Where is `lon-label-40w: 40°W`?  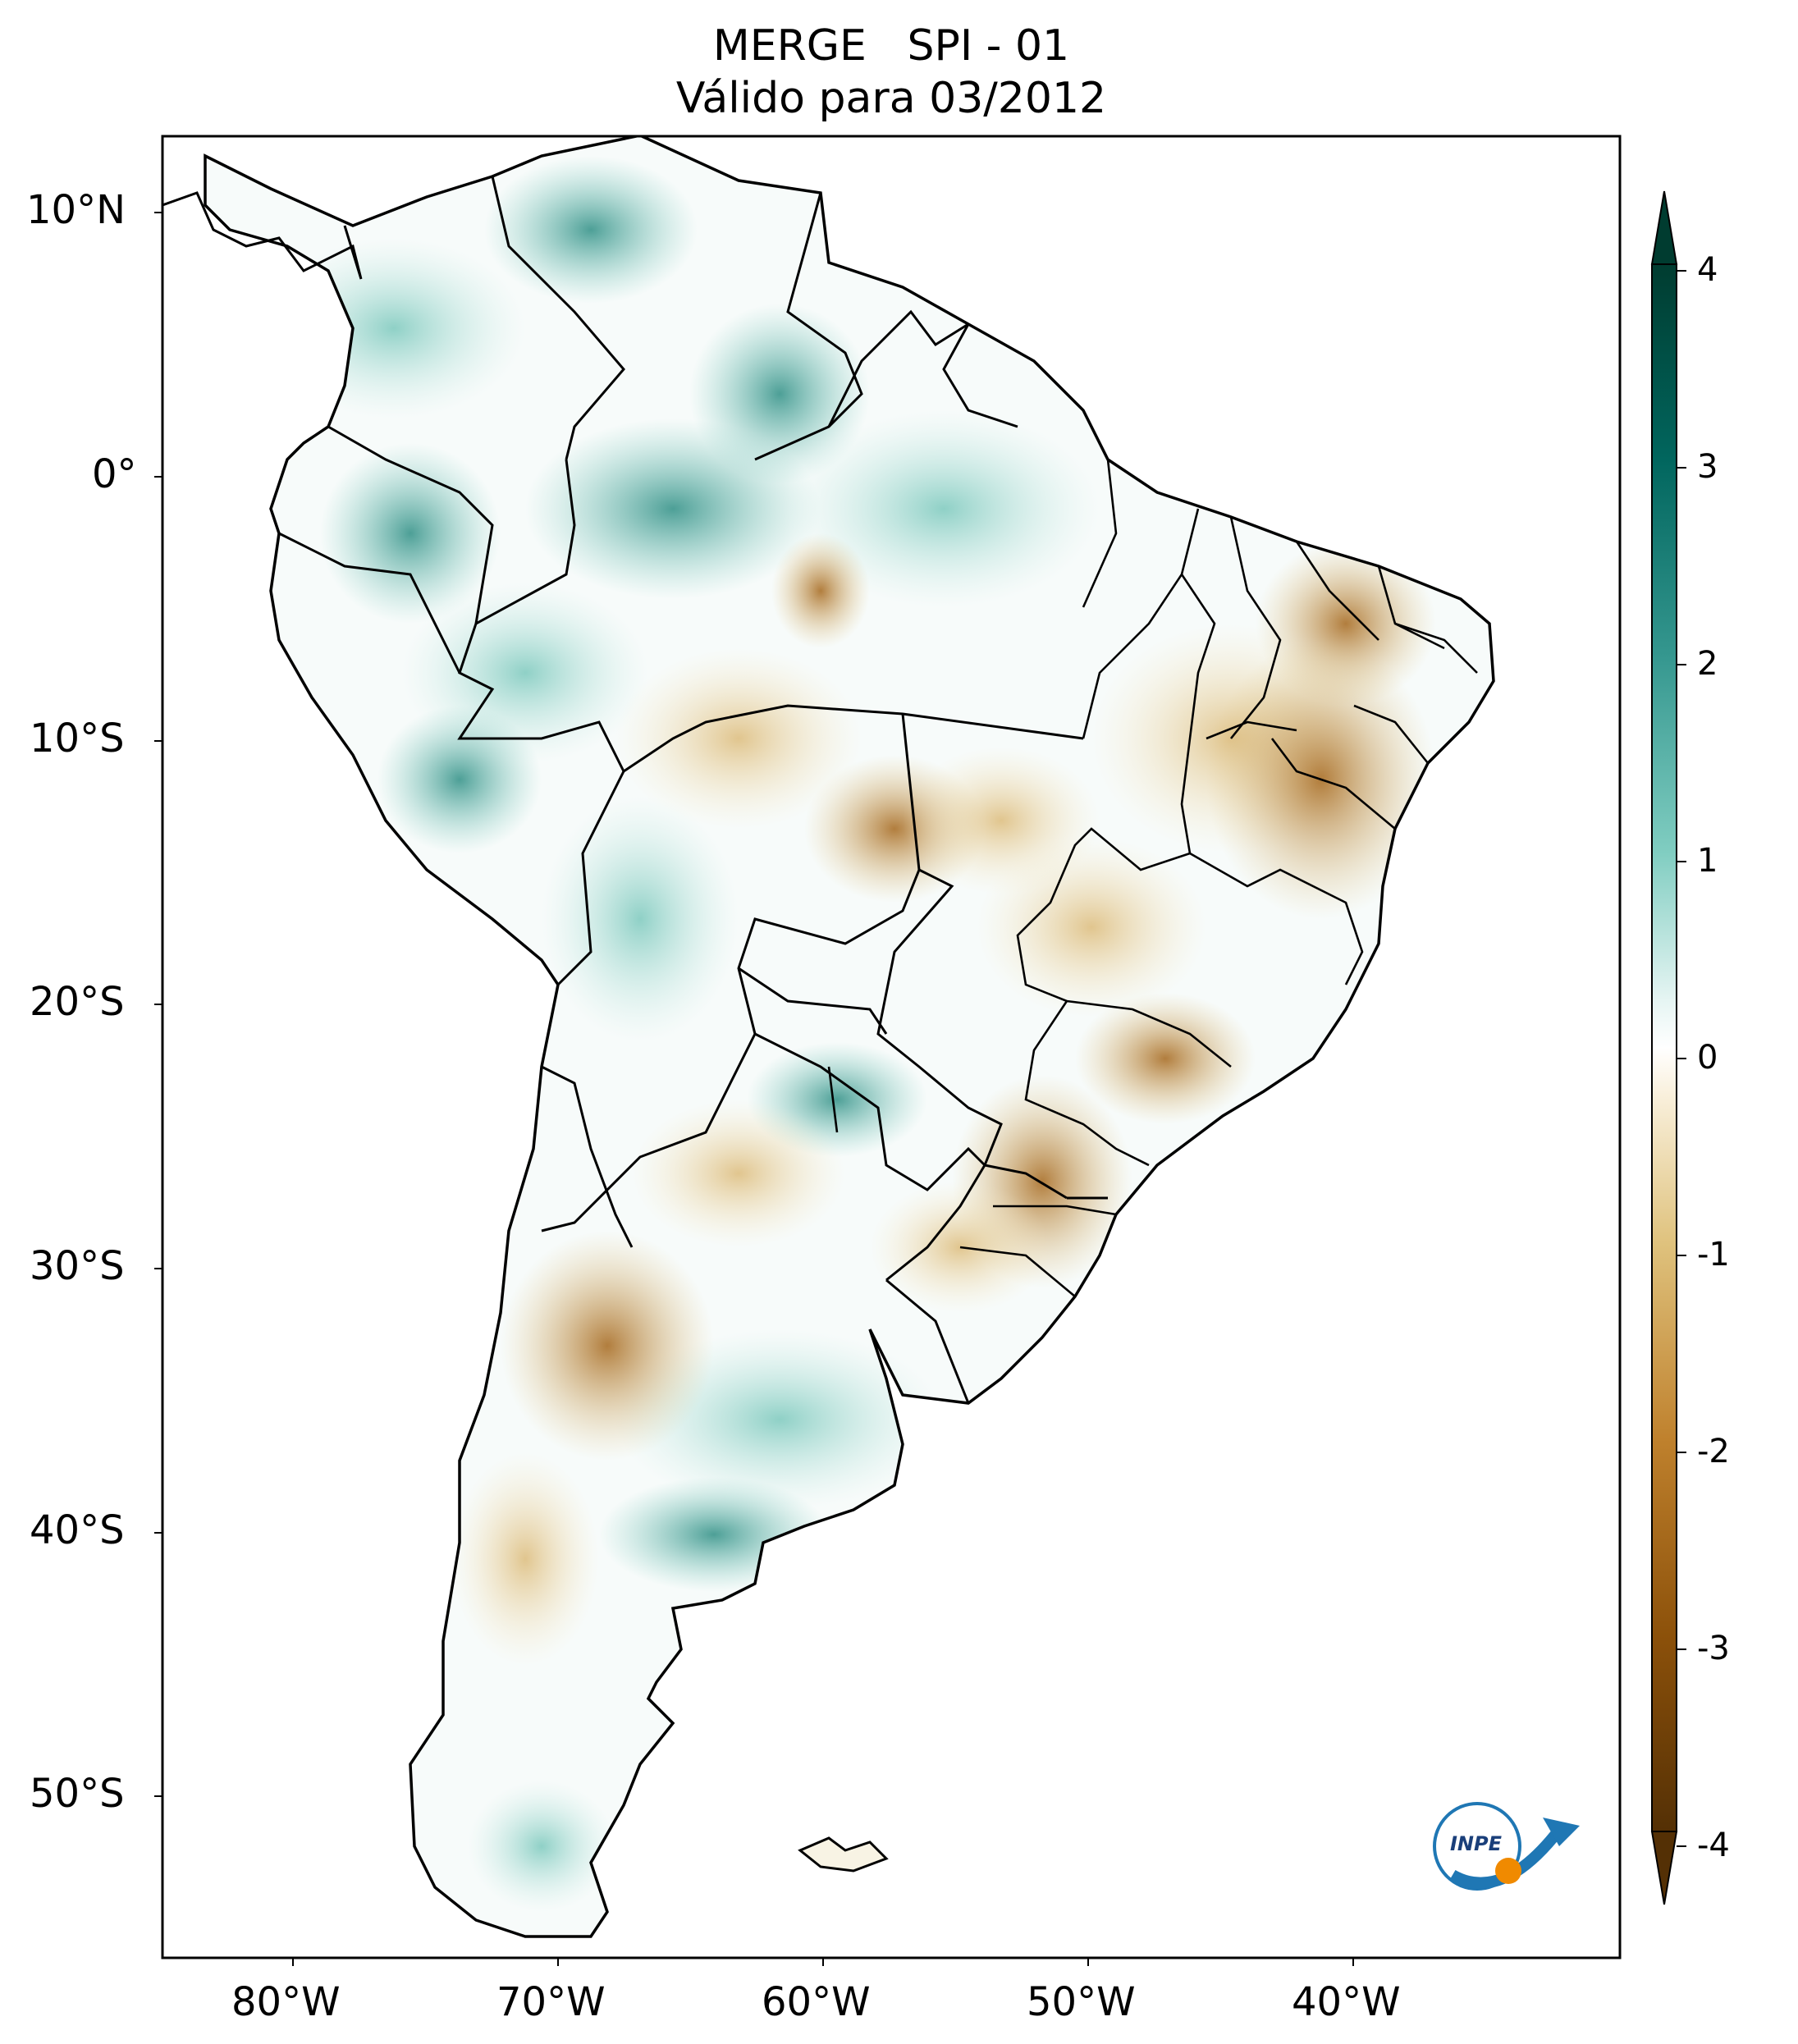 lon-label-40w: 40°W is located at coordinates (1346, 2002).